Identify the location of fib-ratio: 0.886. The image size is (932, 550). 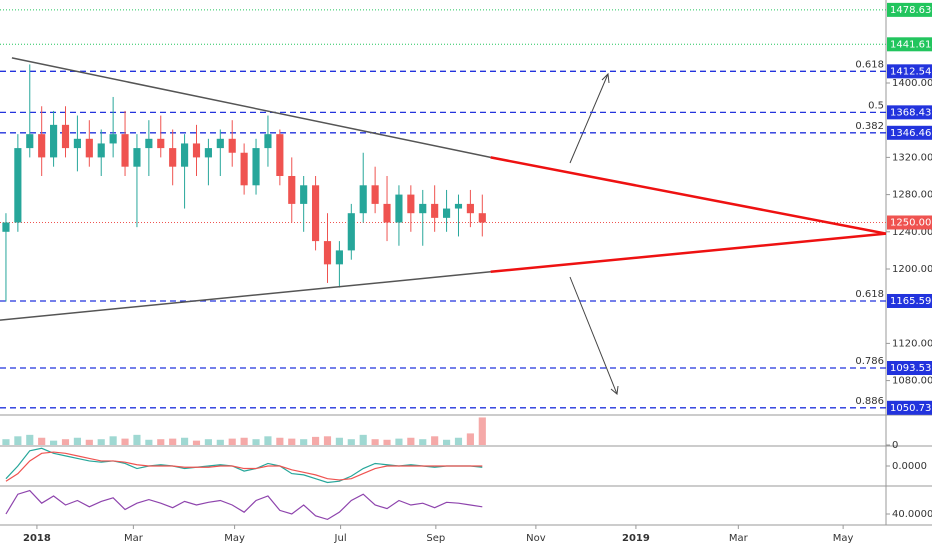
(869, 401).